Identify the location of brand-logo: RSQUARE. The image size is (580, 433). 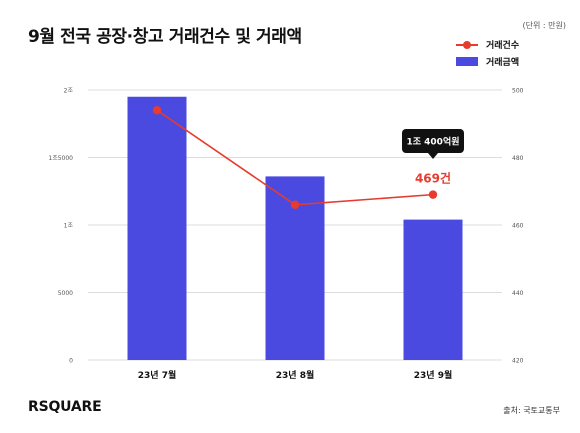
(65, 407).